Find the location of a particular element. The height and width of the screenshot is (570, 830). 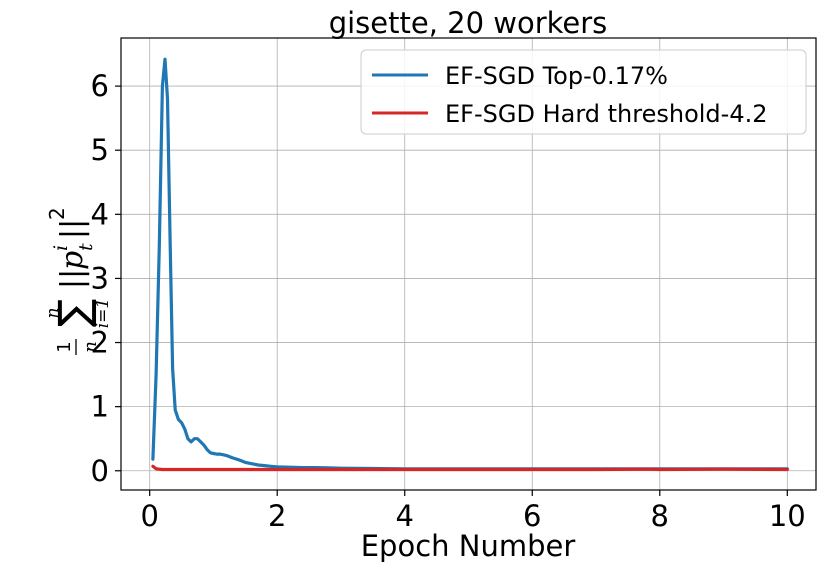

svg-text: p is located at coordinates (72, 260).